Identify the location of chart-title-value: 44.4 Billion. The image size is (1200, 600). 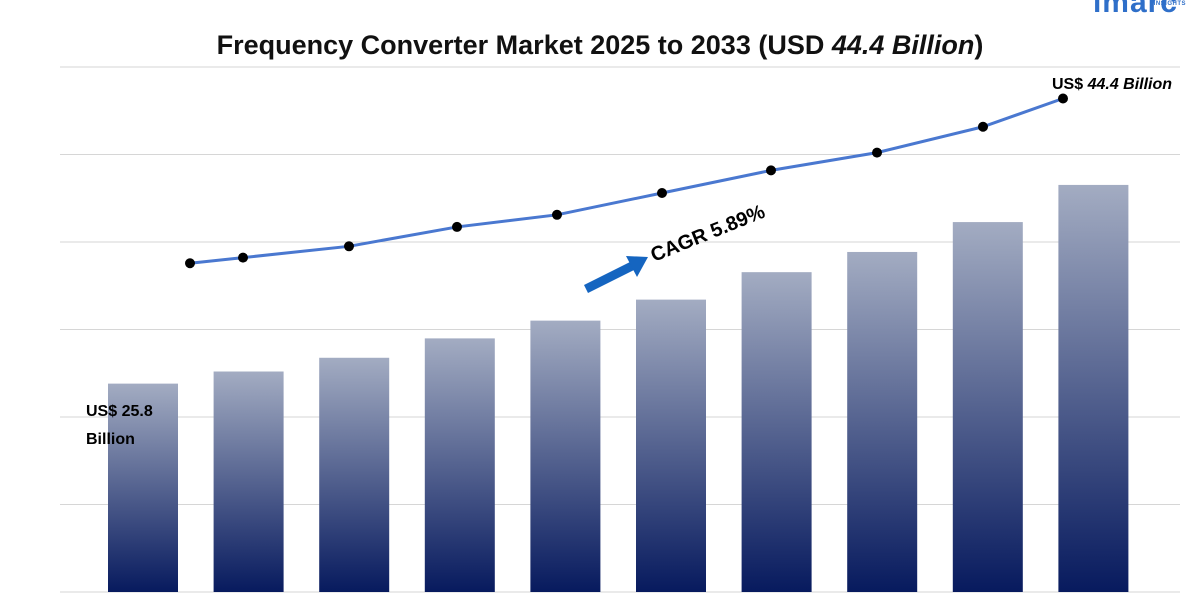
(903, 45).